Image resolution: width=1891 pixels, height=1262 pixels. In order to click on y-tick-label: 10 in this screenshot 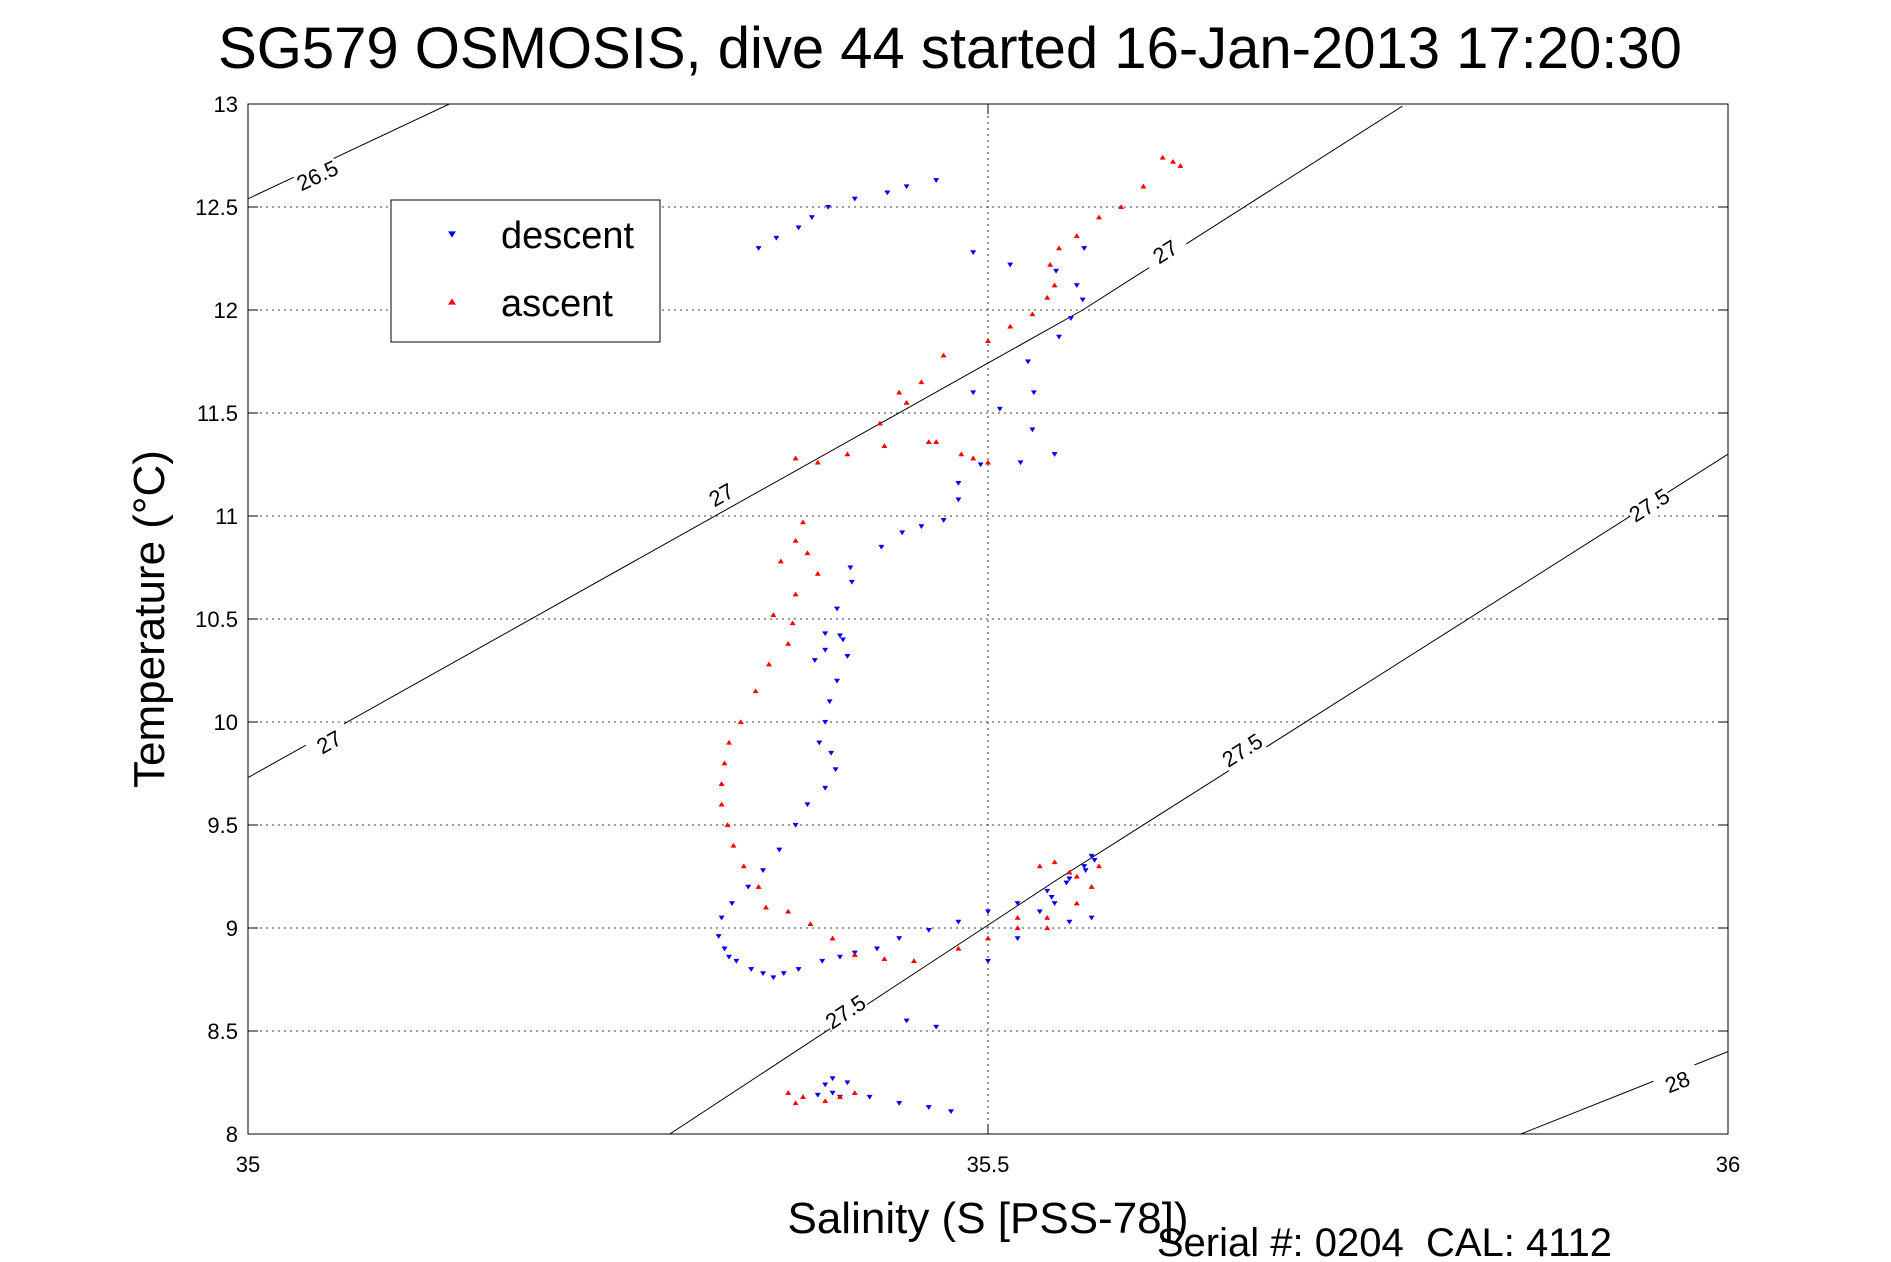, I will do `click(226, 722)`.